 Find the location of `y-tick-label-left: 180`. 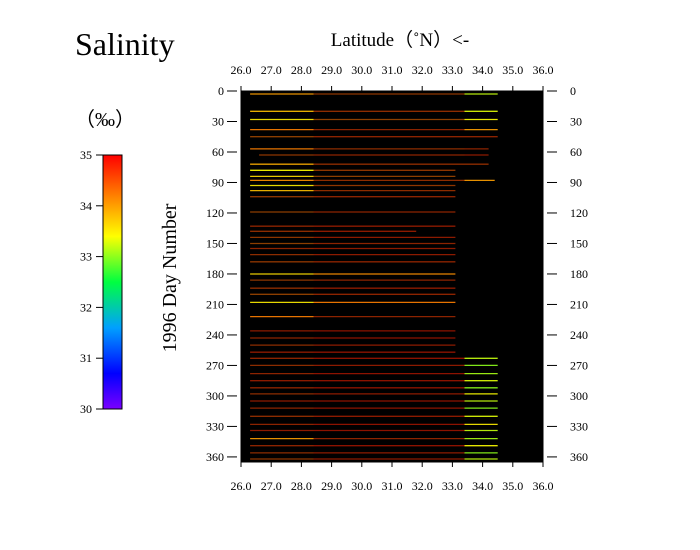

y-tick-label-left: 180 is located at coordinates (215, 274).